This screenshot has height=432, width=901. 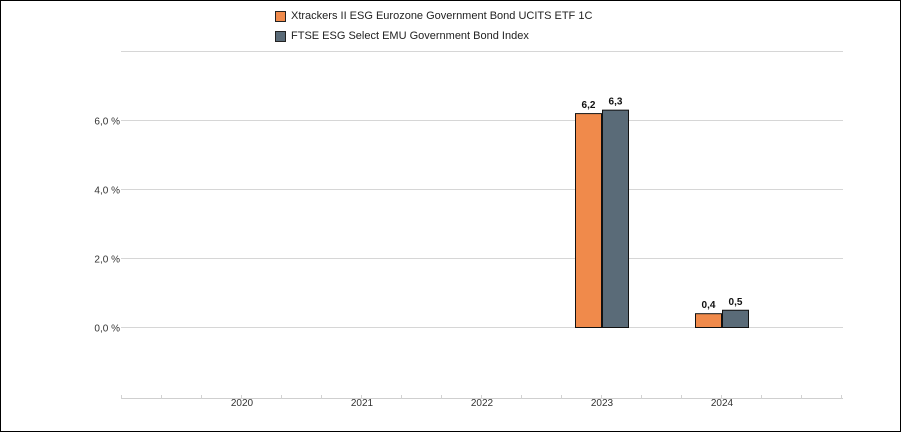 What do you see at coordinates (589, 105) in the screenshot?
I see `data-label: 6,2` at bounding box center [589, 105].